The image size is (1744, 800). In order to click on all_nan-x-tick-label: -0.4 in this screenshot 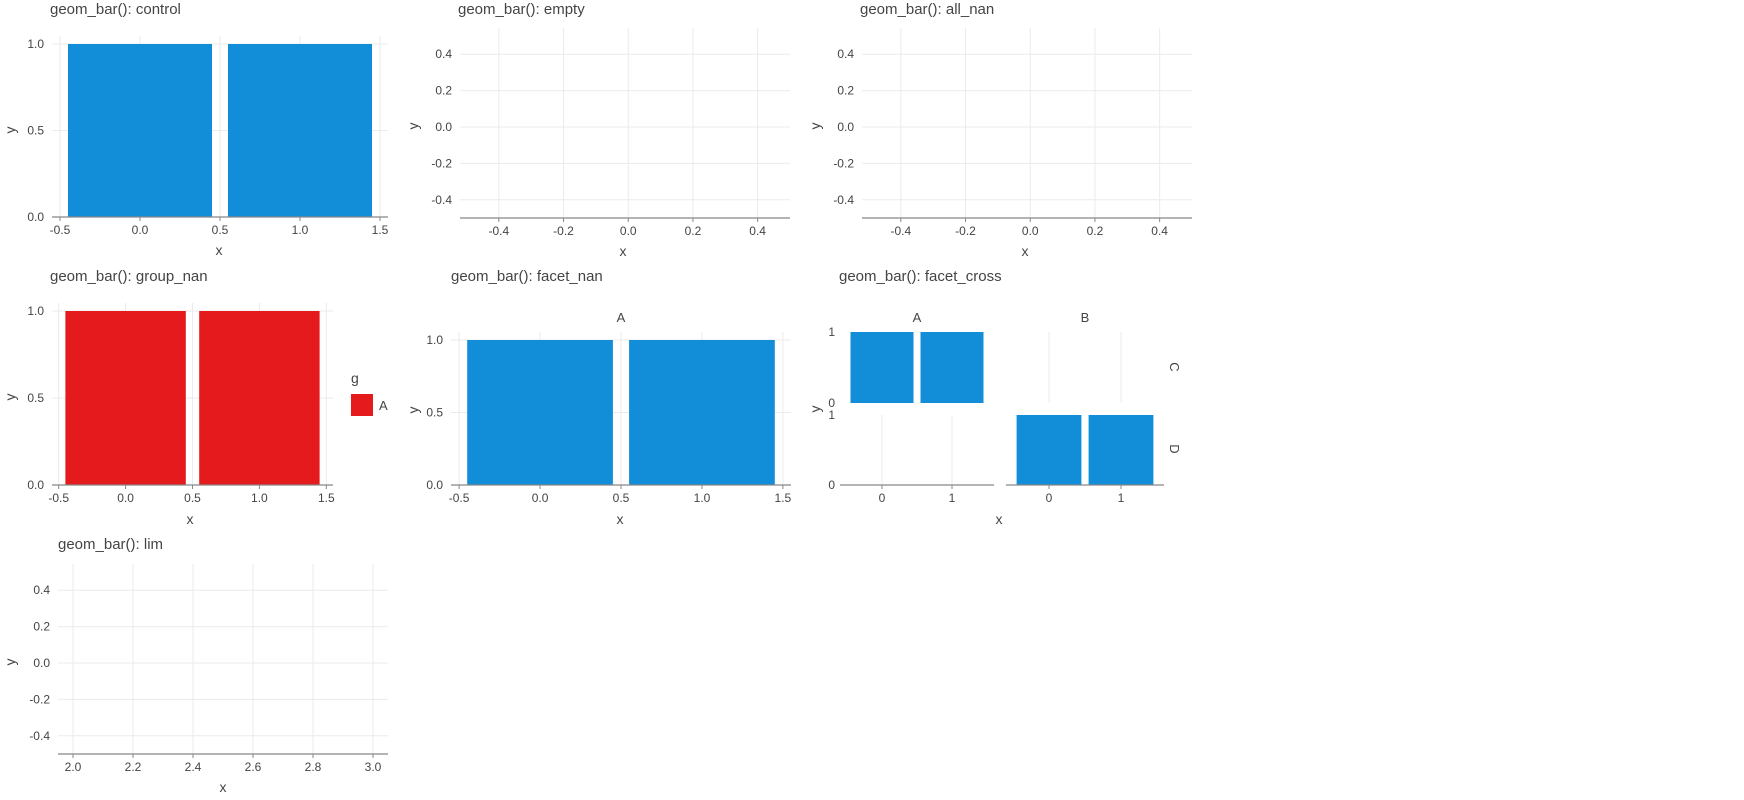, I will do `click(900, 231)`.